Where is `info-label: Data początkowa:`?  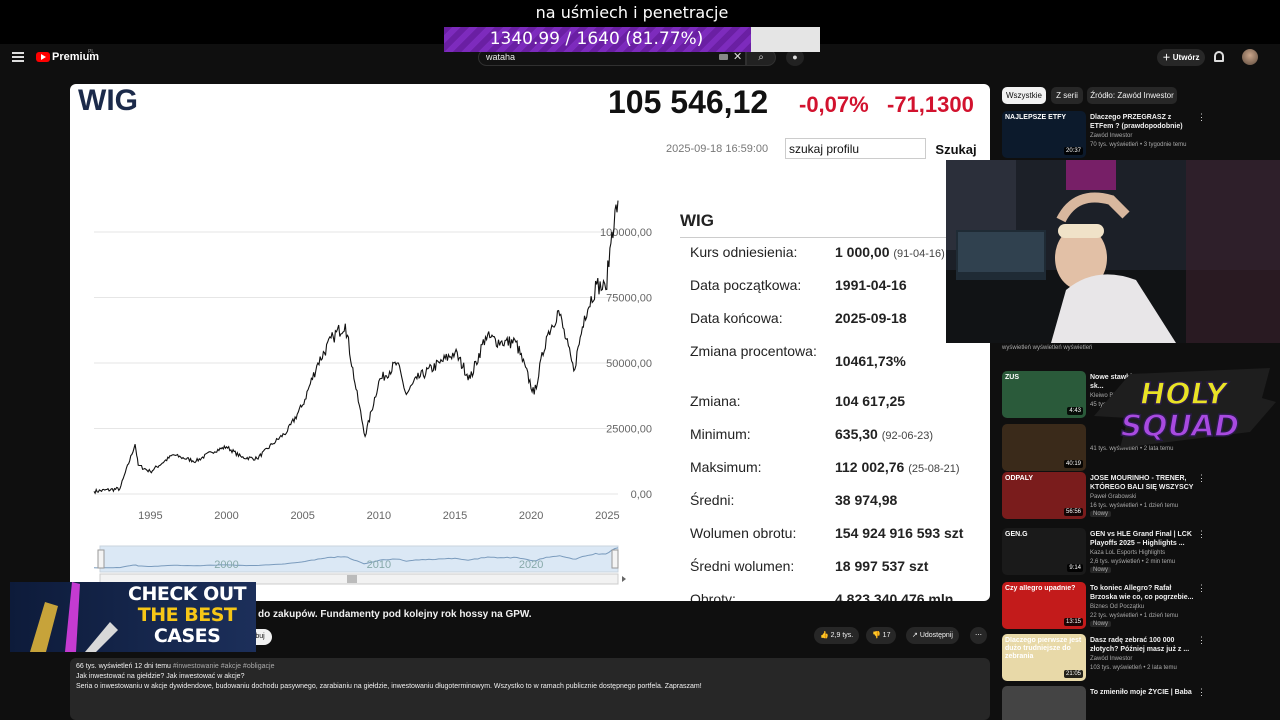
info-label: Data początkowa: is located at coordinates (746, 285).